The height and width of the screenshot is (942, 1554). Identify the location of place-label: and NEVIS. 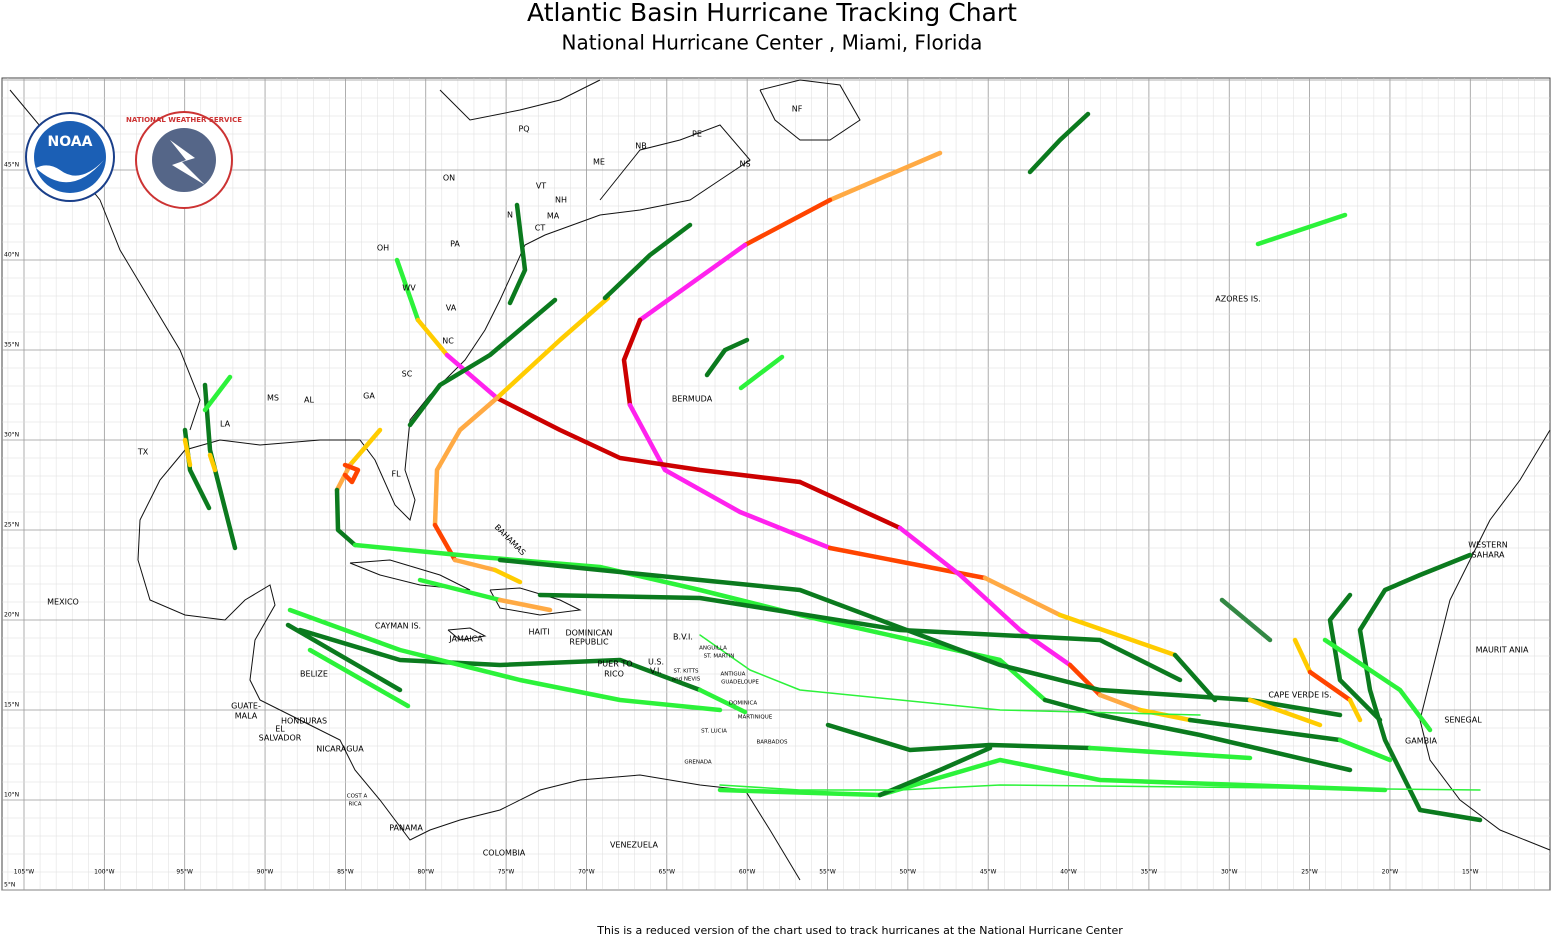
(686, 680).